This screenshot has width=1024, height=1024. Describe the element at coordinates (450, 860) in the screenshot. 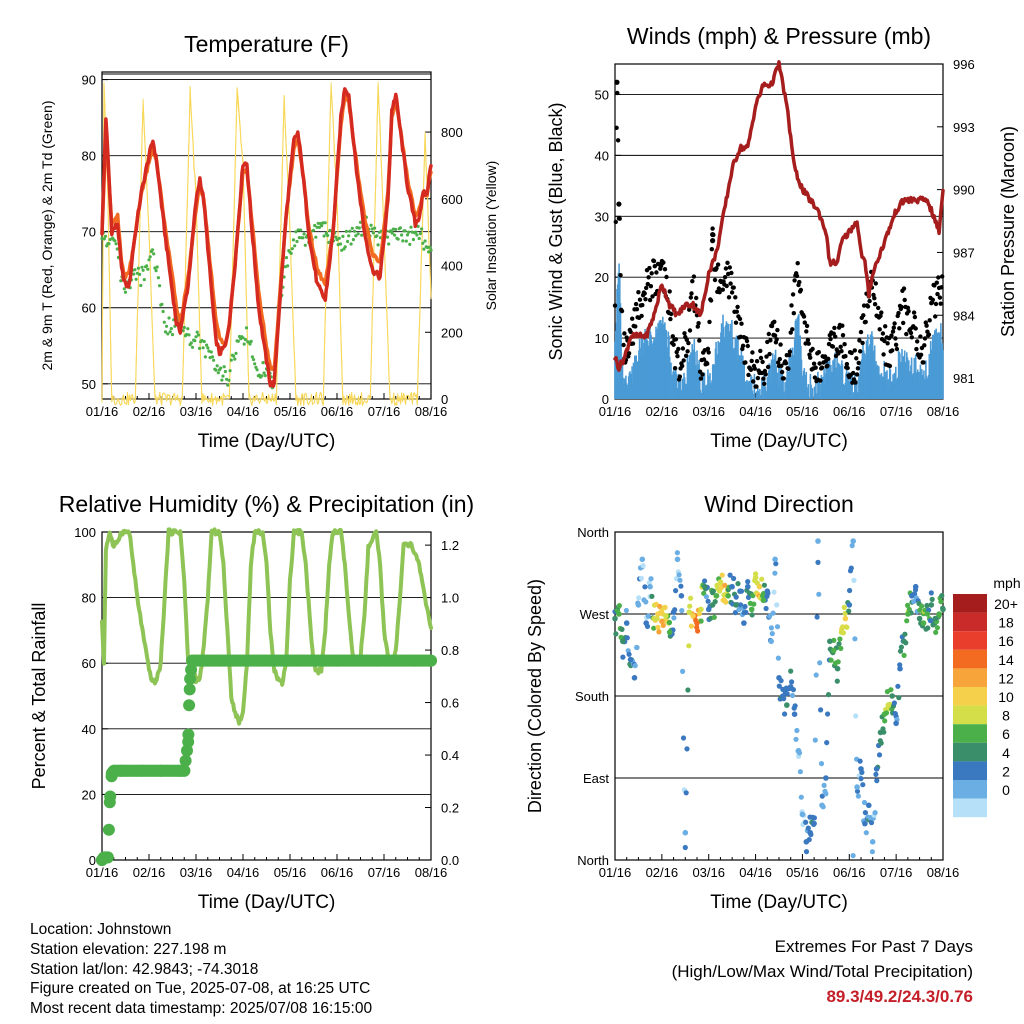

I see `y2-tick-label: 0.0` at that location.